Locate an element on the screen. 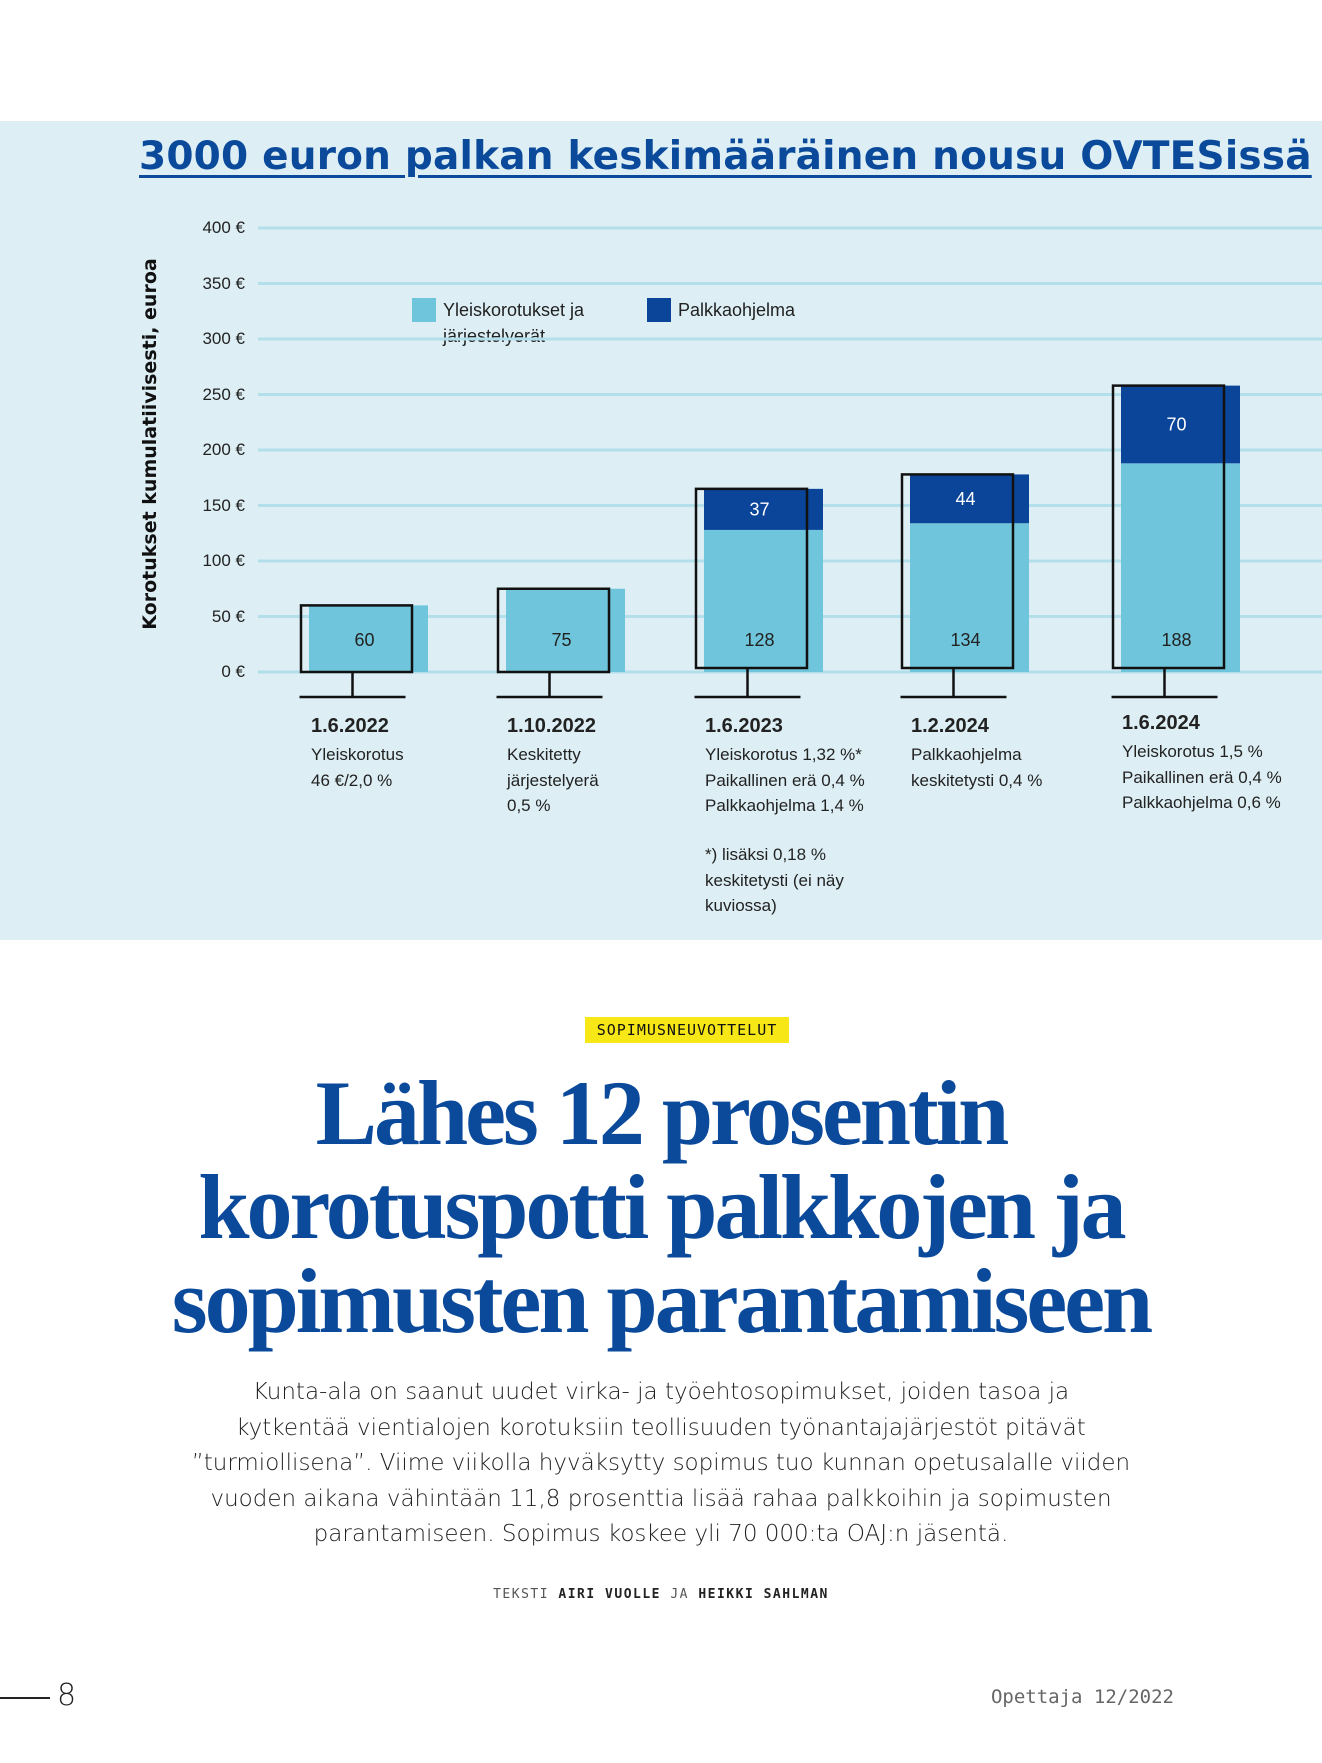 This screenshot has height=1763, width=1322. data-label-yleiskorotukset: 75 is located at coordinates (561, 640).